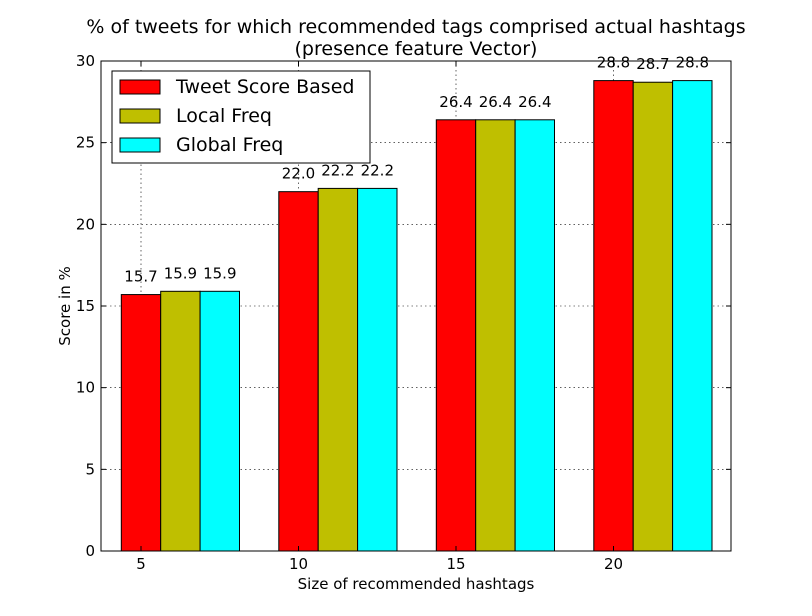  What do you see at coordinates (264, 87) in the screenshot?
I see `legend-label: Tweet Score Based` at bounding box center [264, 87].